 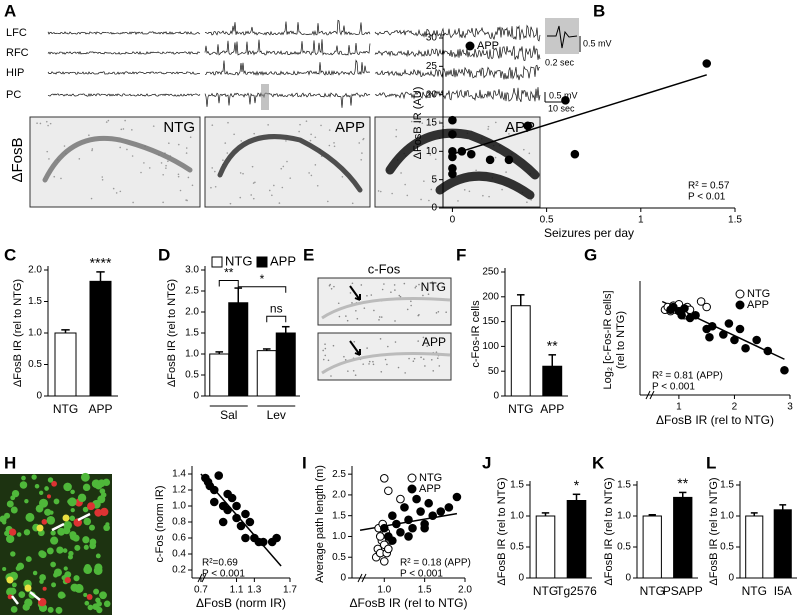 I want to click on x-tick-label: 2.0, so click(x=465, y=590).